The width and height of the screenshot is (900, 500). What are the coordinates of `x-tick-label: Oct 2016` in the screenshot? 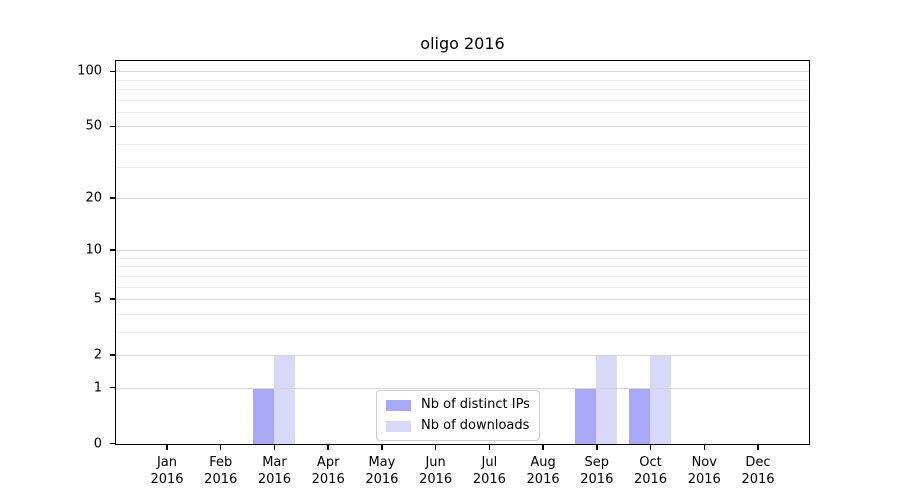 It's located at (650, 471).